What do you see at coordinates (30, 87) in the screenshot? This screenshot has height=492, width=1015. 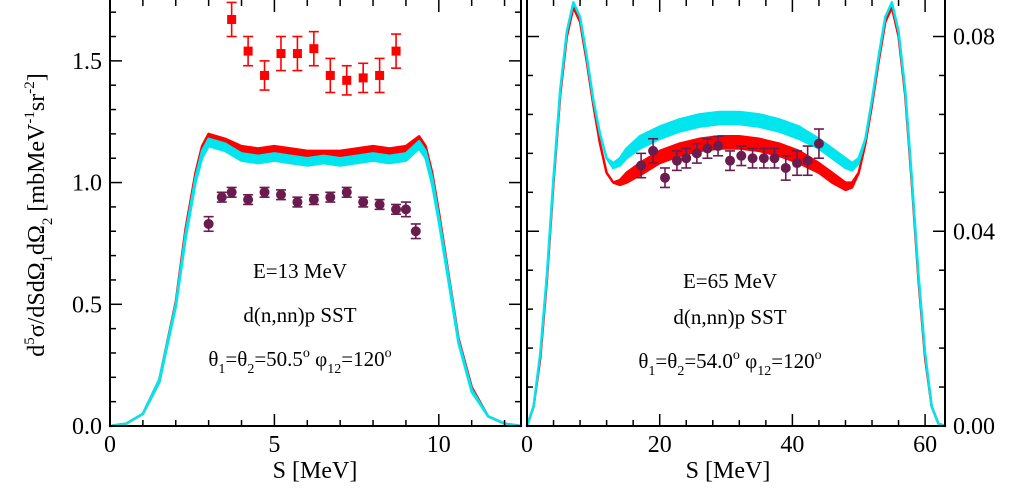 I see `y-title-part: -2` at bounding box center [30, 87].